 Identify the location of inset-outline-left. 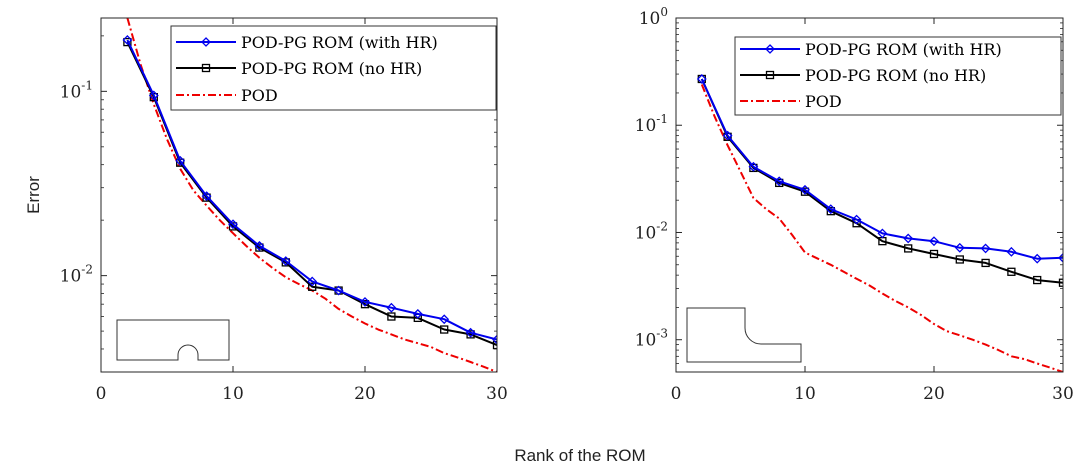
(173, 340).